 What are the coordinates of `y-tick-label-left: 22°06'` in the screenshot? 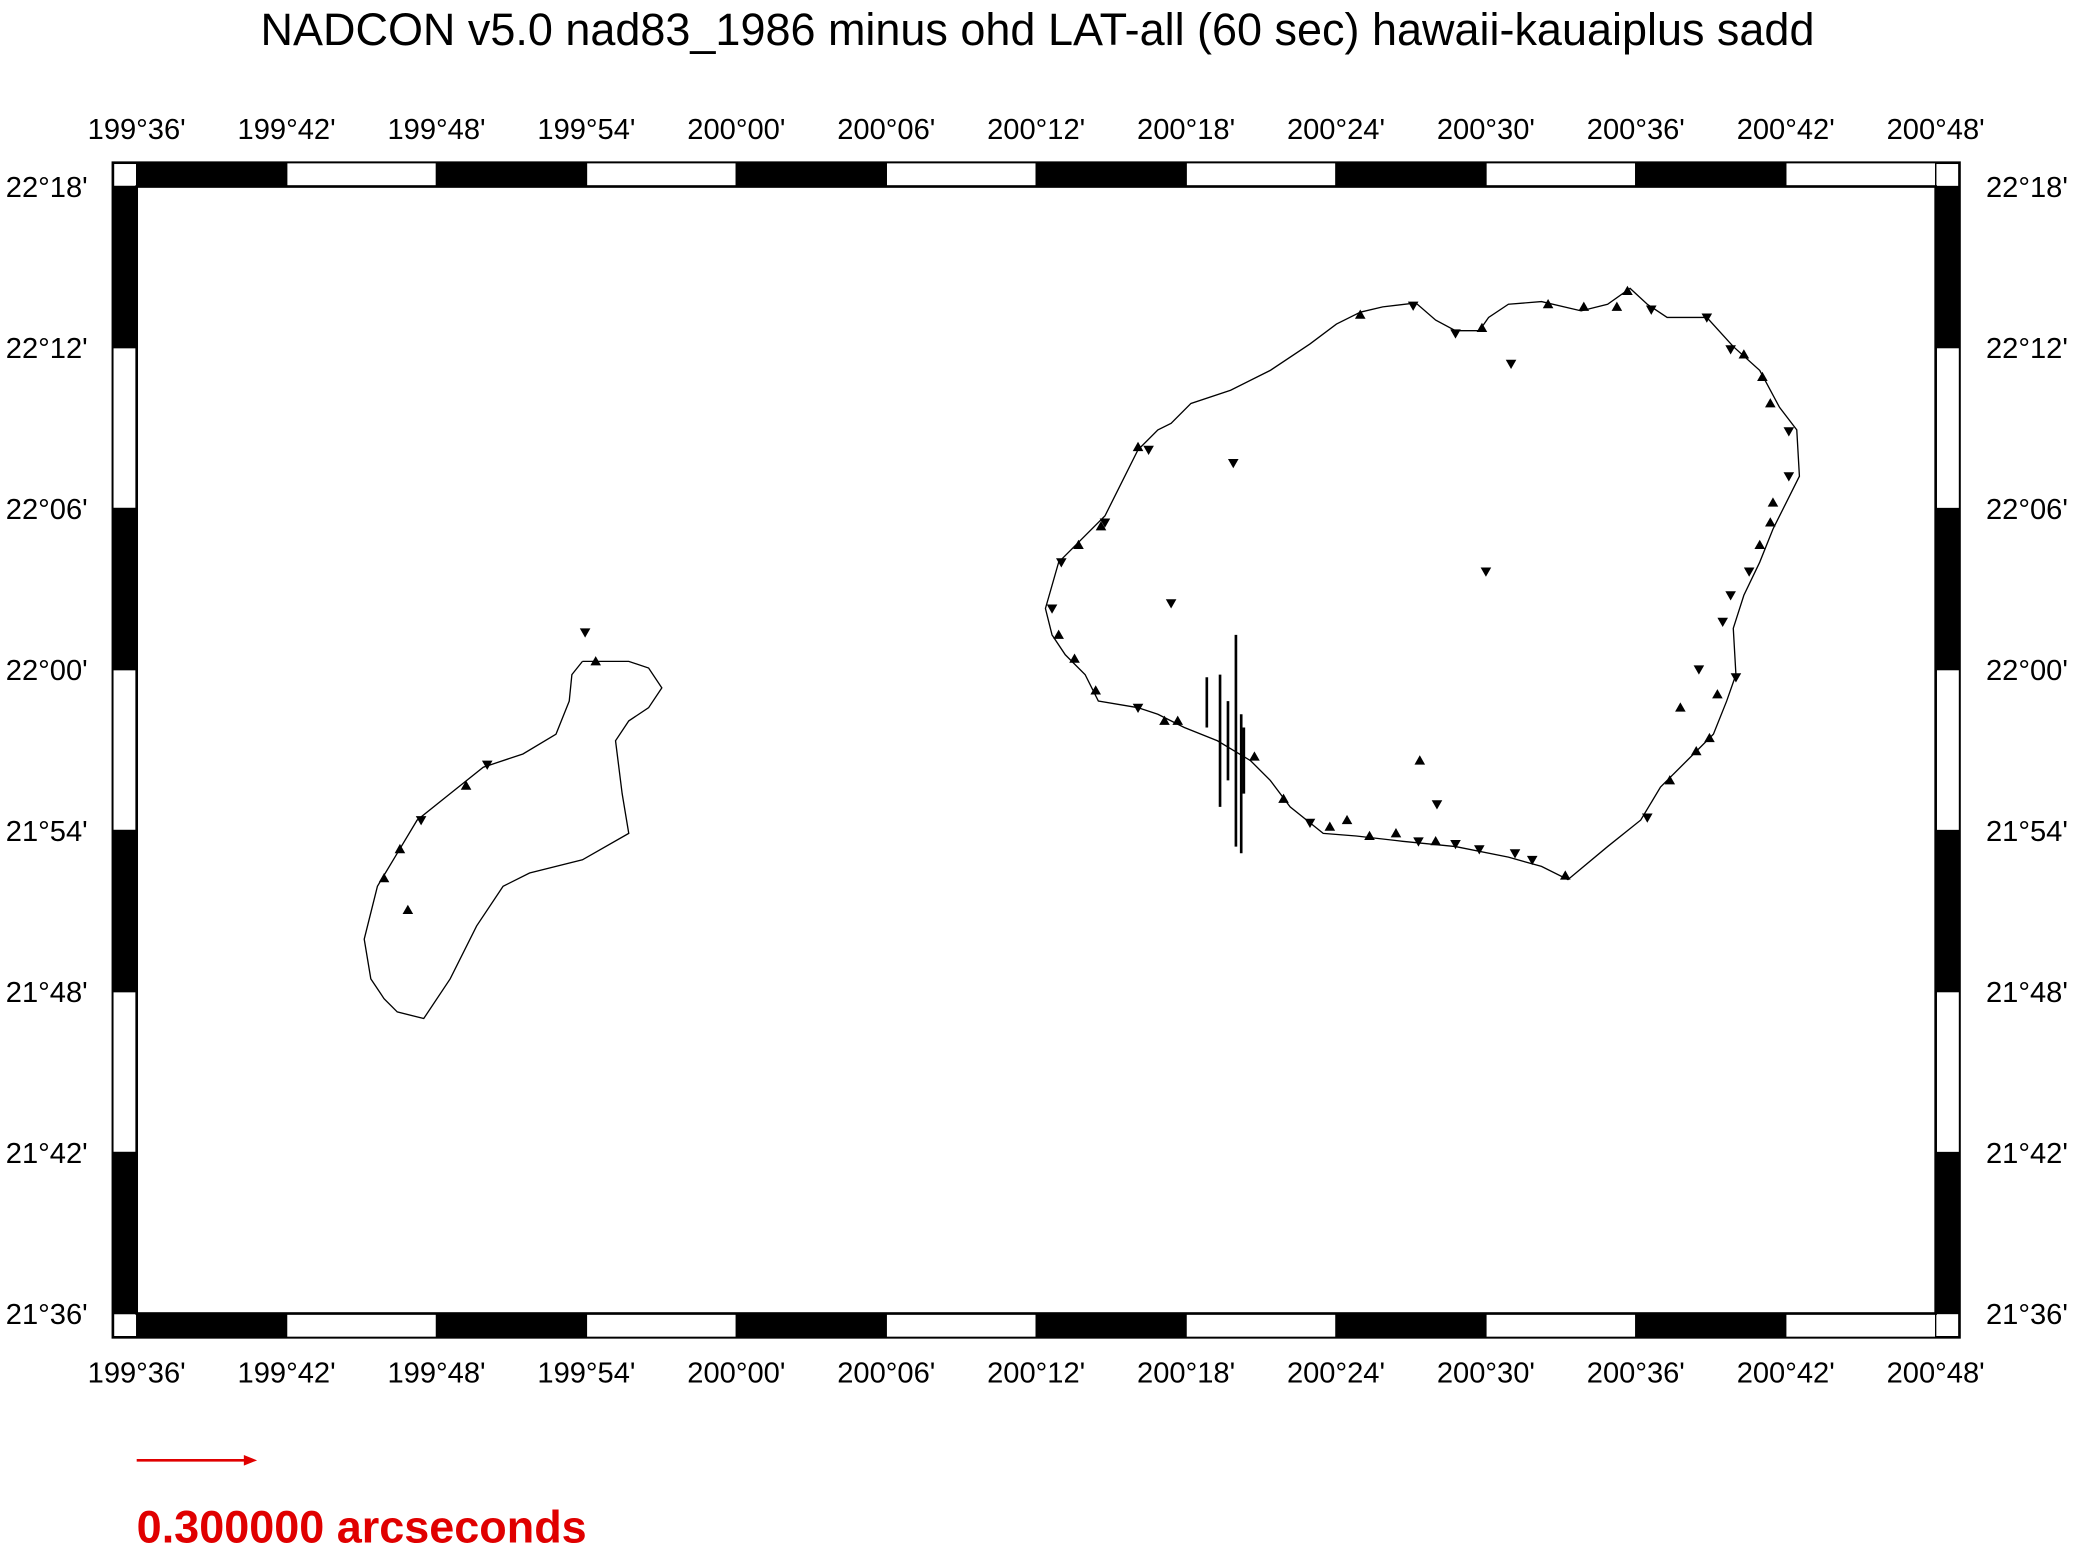 It's located at (47, 510).